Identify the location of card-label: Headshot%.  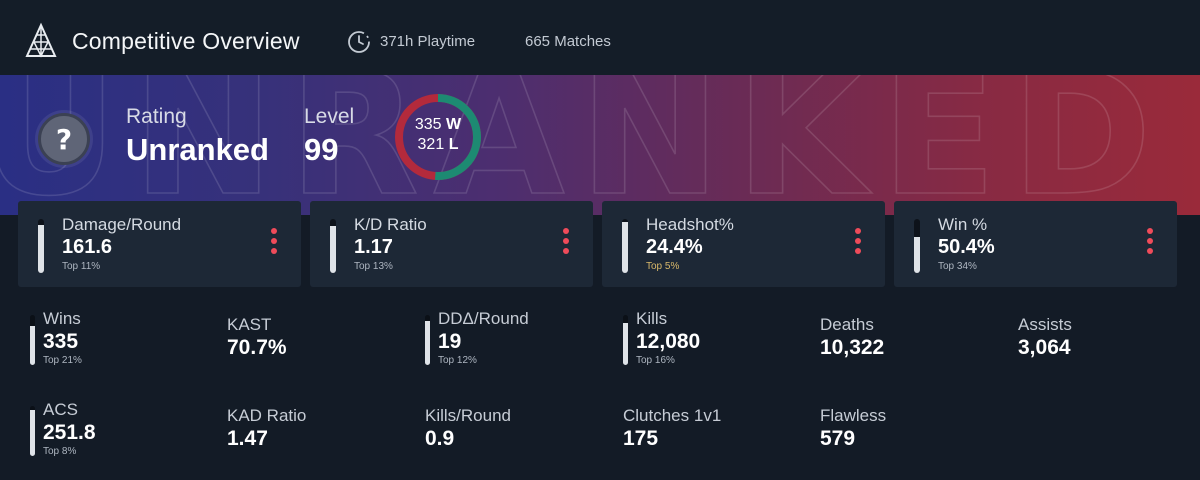
(690, 224).